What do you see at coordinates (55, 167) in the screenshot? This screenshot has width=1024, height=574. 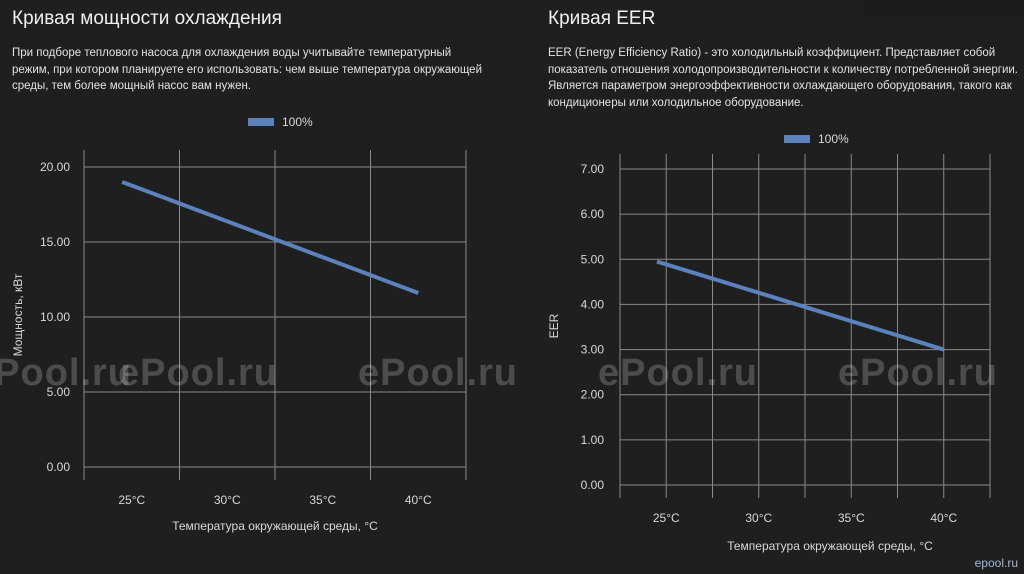 I see `y-tick-label: 20.00` at bounding box center [55, 167].